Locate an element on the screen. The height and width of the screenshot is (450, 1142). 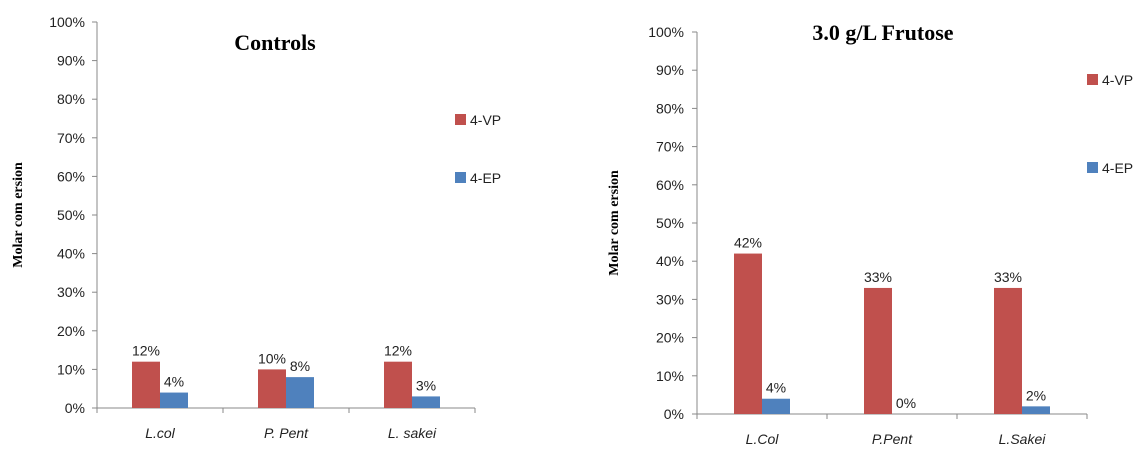
data-label: 42% is located at coordinates (748, 243).